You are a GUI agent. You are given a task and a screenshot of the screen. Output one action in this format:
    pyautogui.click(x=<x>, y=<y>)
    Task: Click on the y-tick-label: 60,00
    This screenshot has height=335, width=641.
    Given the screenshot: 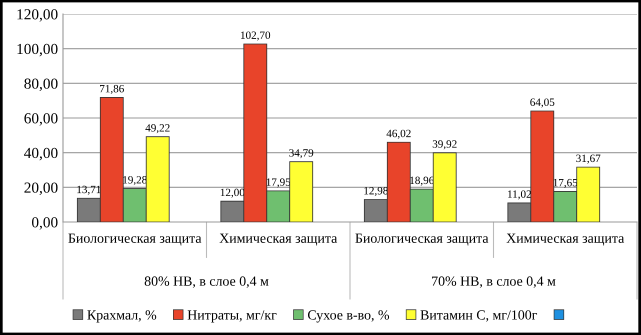 What is the action you would take?
    pyautogui.click(x=41, y=119)
    